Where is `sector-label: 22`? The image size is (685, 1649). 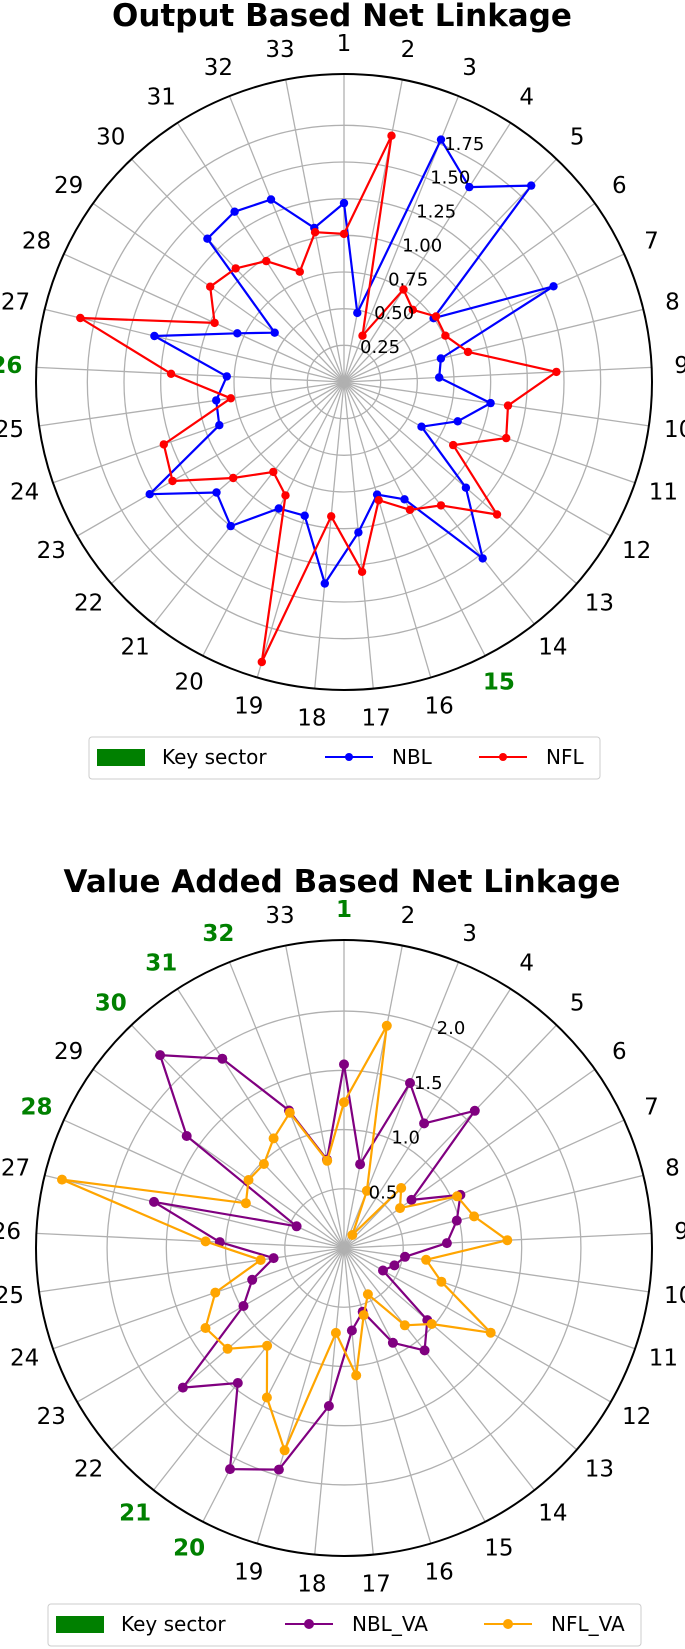 sector-label: 22 is located at coordinates (88, 603).